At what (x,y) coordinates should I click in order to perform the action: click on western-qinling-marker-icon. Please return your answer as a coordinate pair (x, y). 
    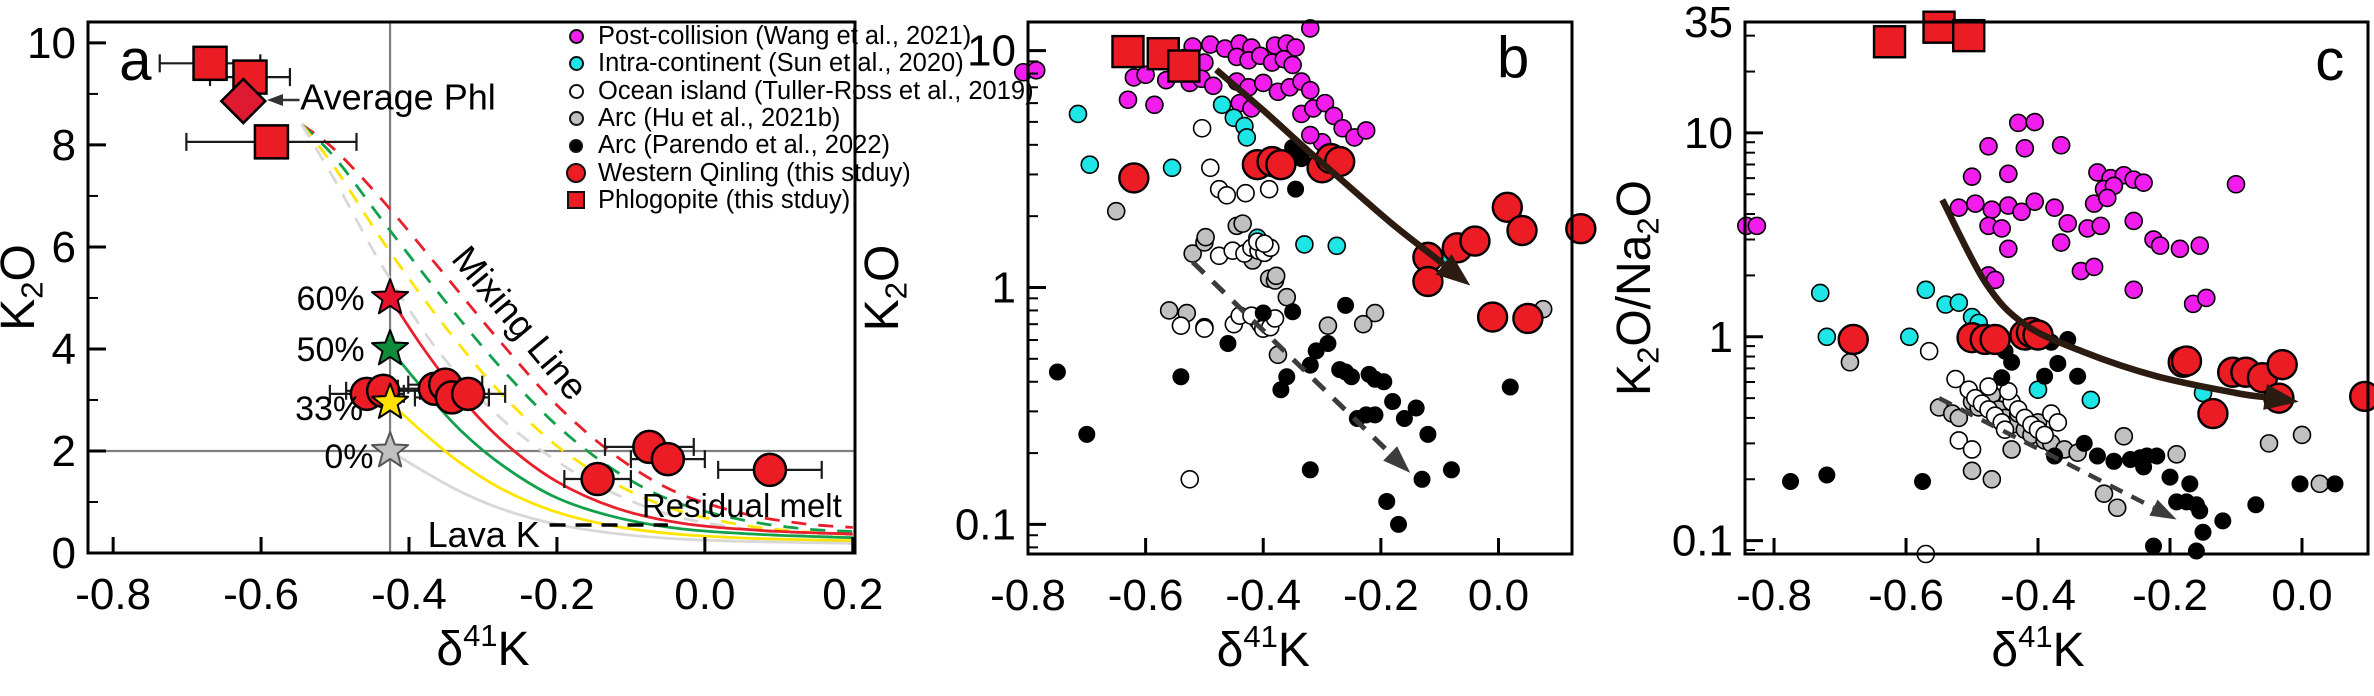
    Looking at the image, I should click on (576, 173).